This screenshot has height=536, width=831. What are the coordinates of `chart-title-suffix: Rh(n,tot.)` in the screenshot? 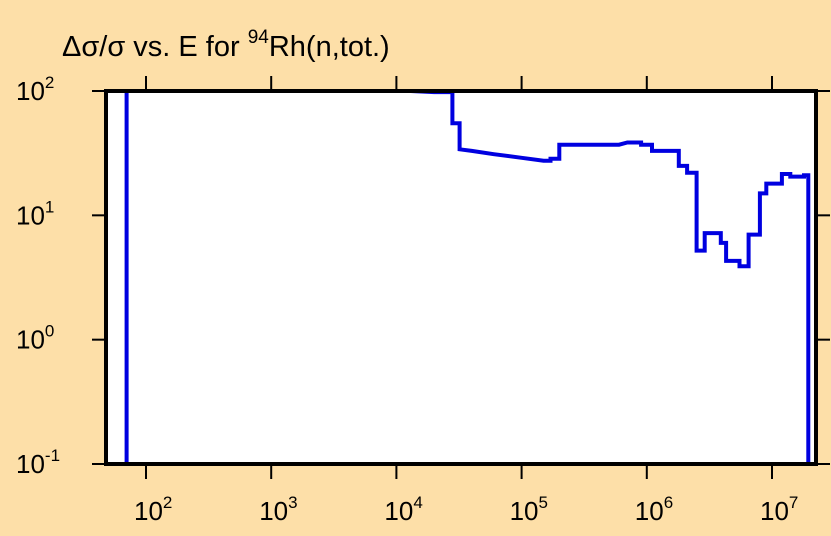 It's located at (329, 47).